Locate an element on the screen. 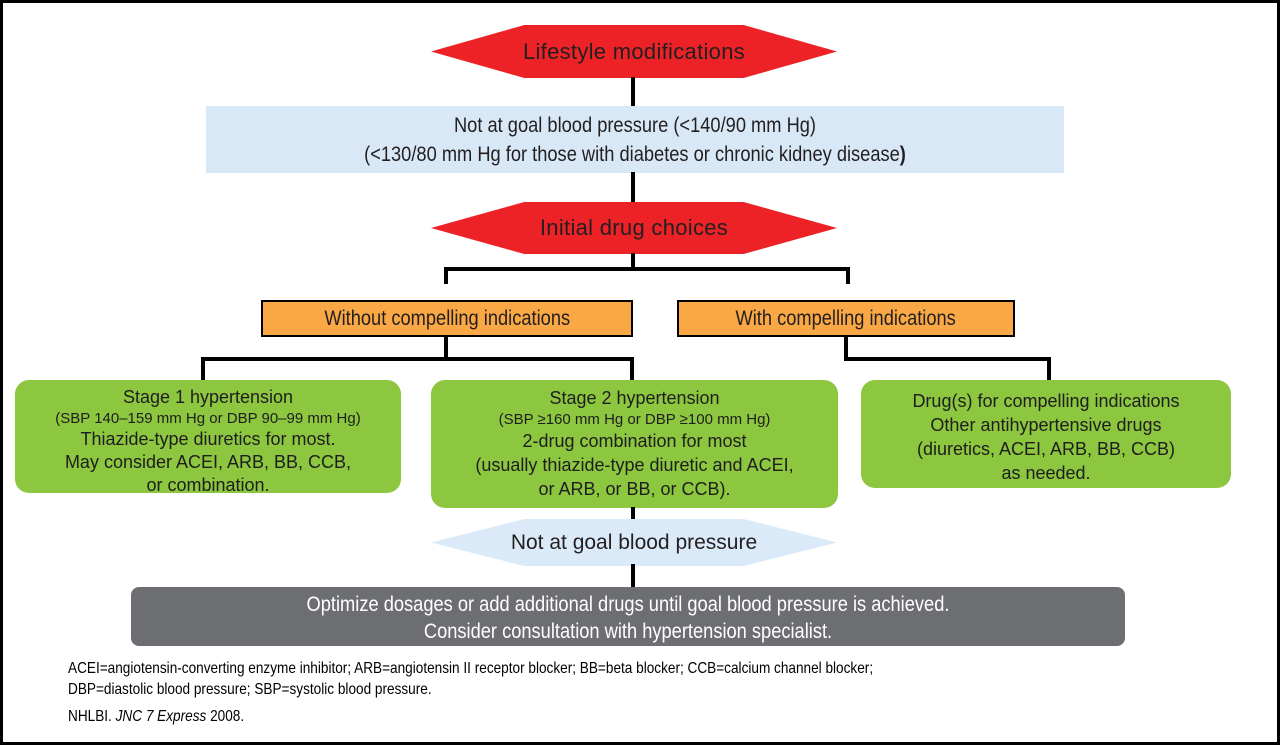  initial-drug-choices-label: Initial drug choices is located at coordinates (634, 227).